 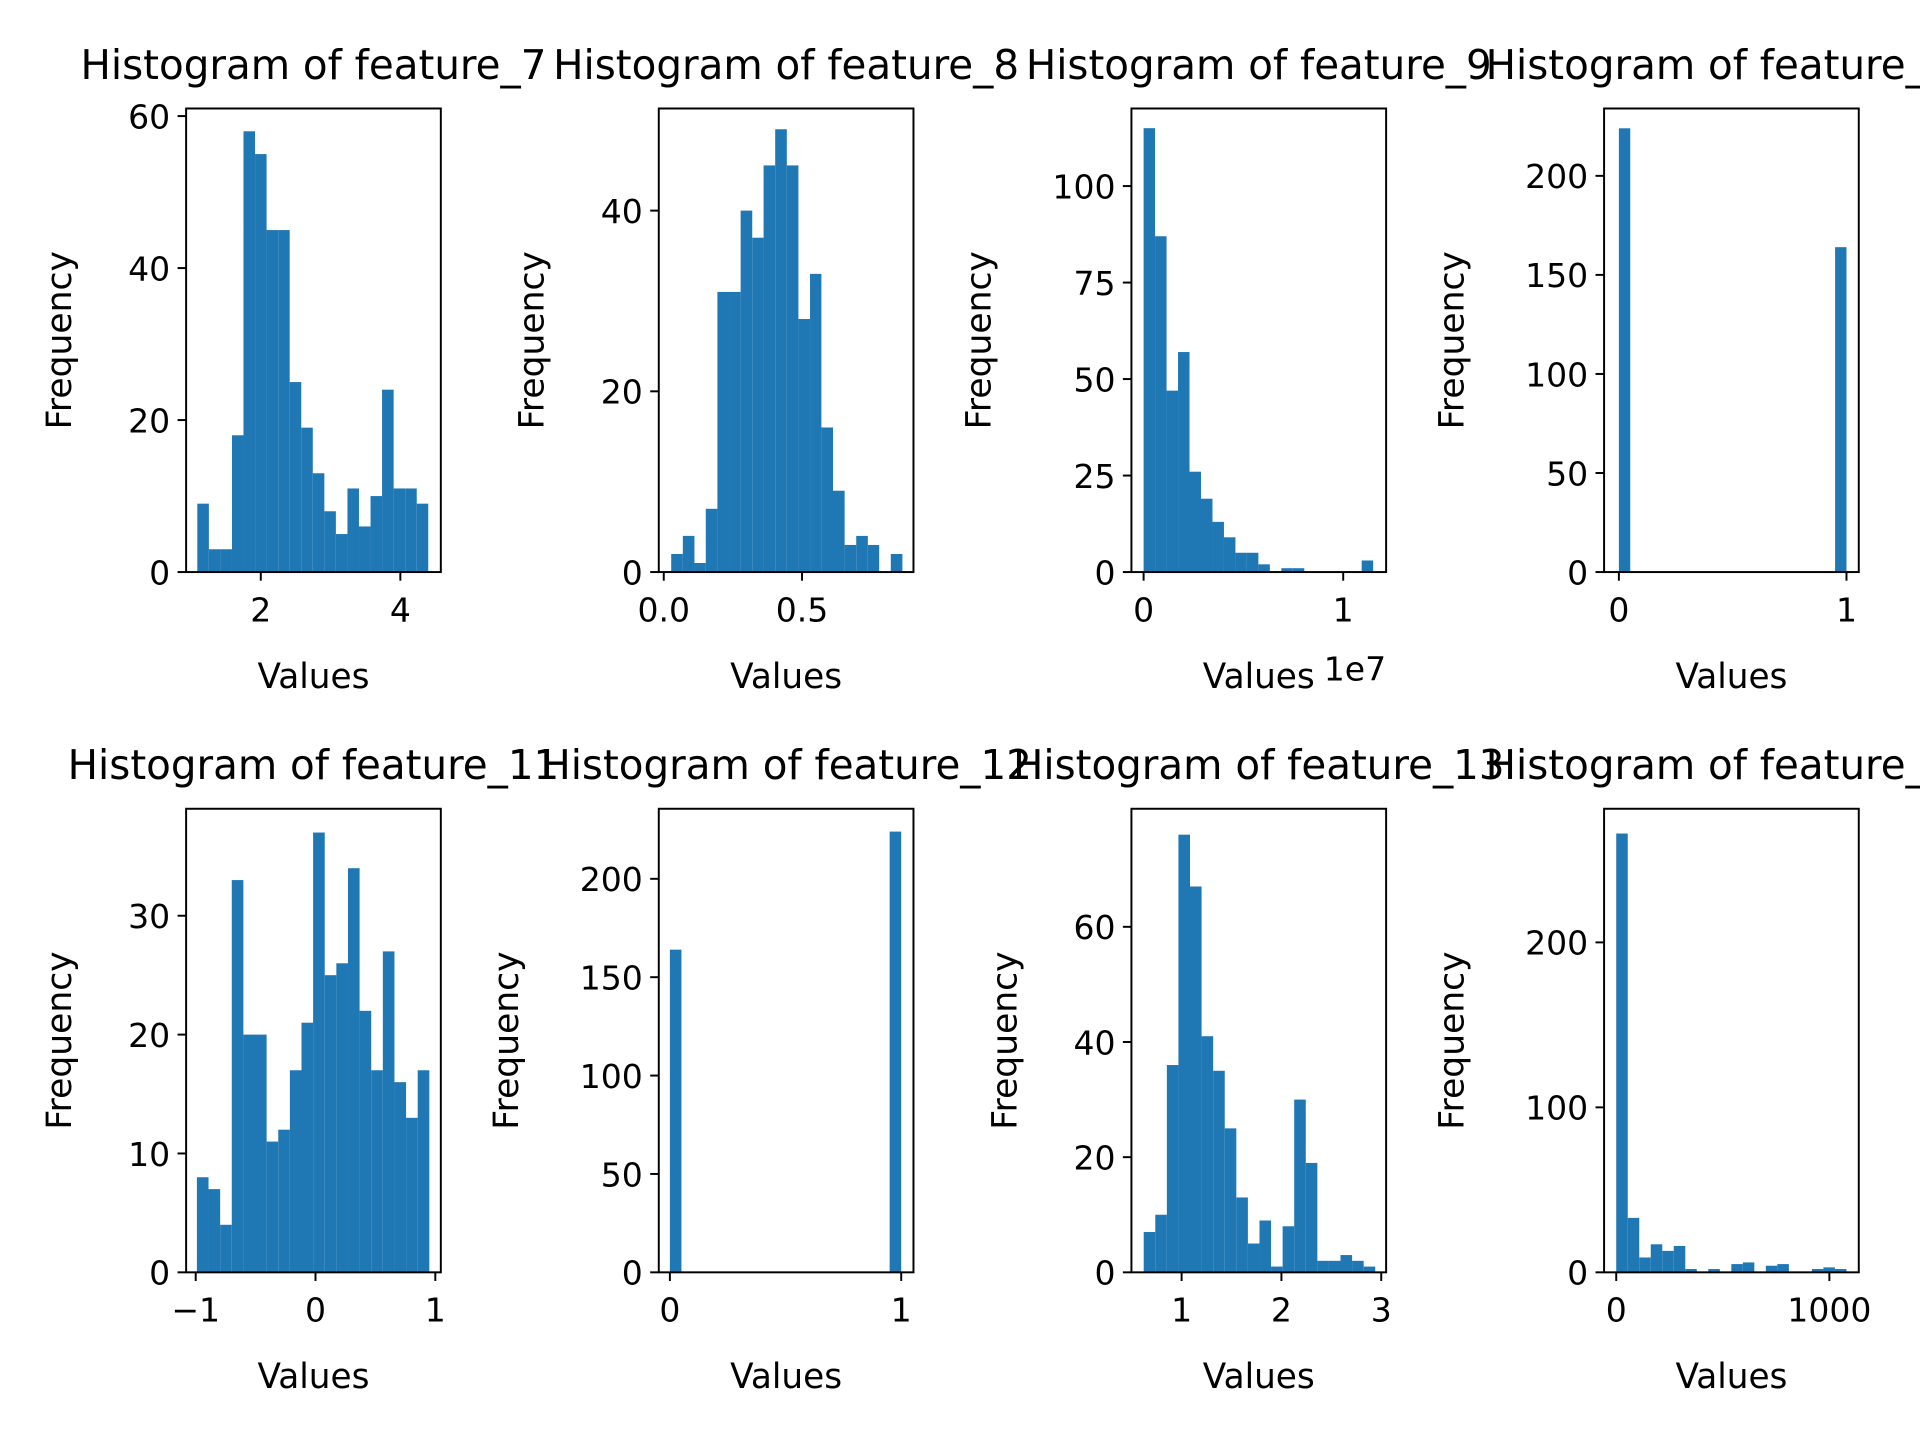 I want to click on chart-title: Histogram of feature_8, so click(x=786, y=65).